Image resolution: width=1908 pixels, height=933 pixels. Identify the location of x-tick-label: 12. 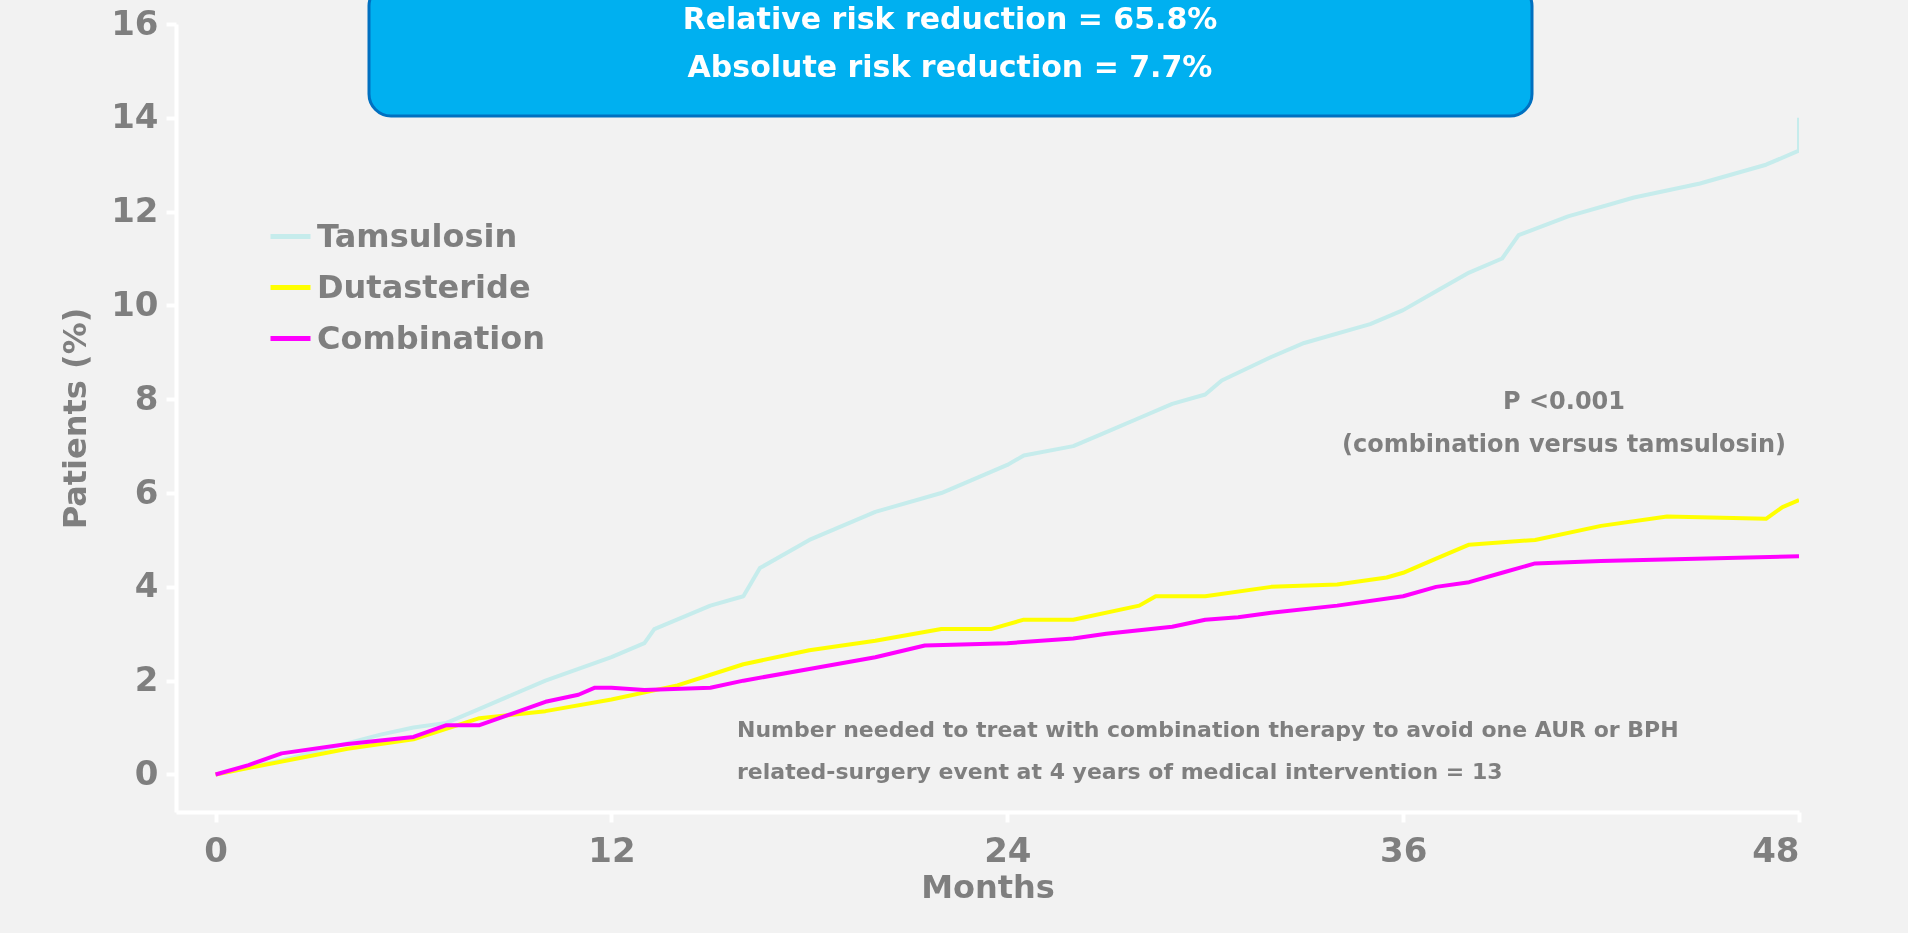
(612, 849).